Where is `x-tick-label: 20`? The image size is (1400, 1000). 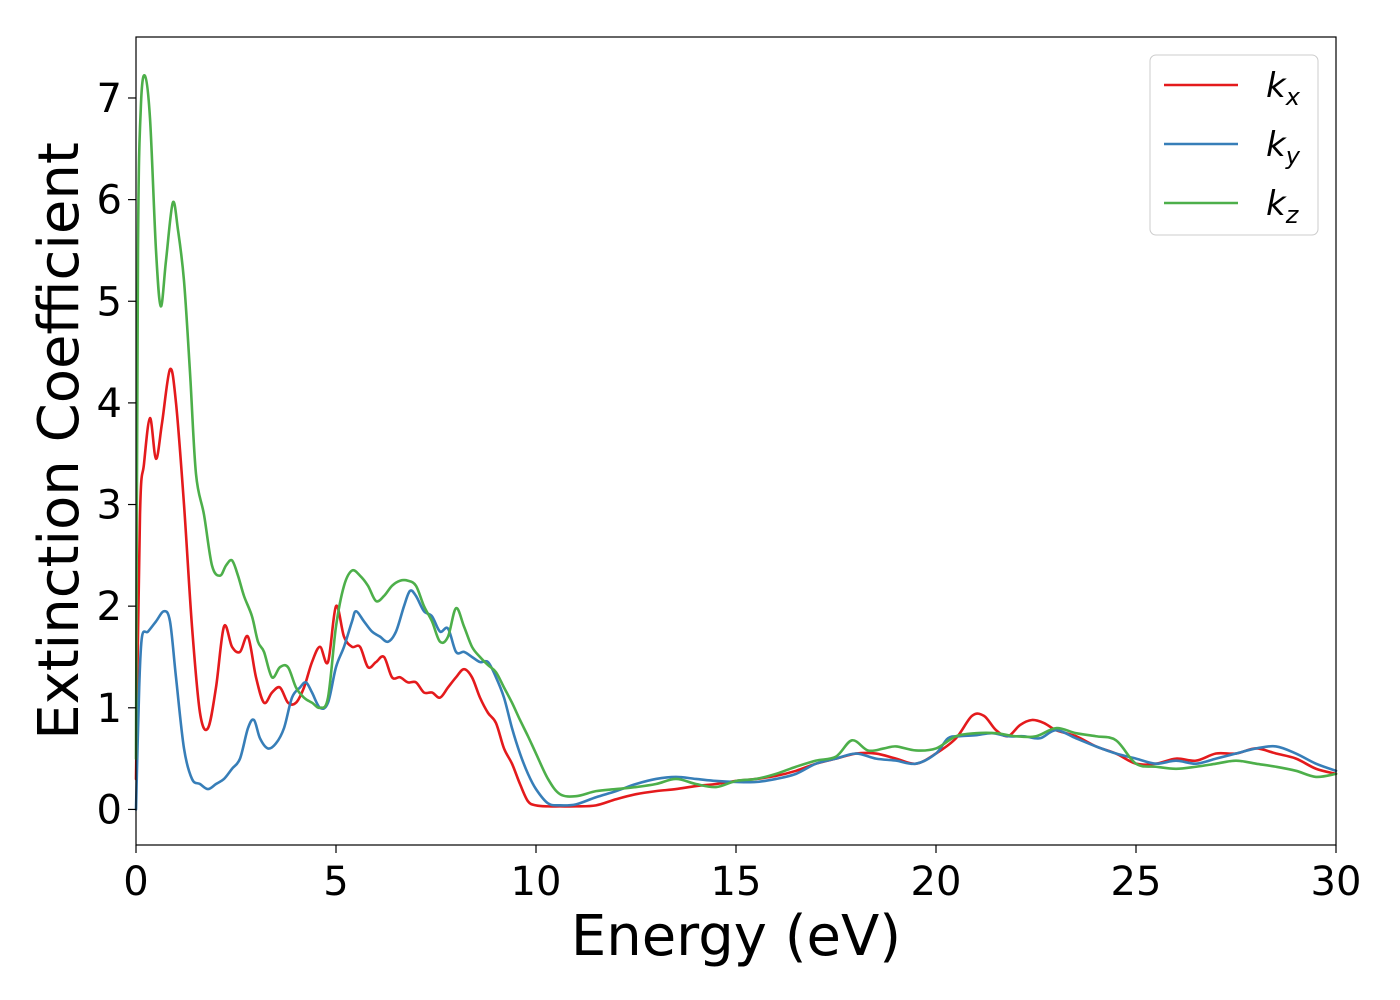 x-tick-label: 20 is located at coordinates (936, 882).